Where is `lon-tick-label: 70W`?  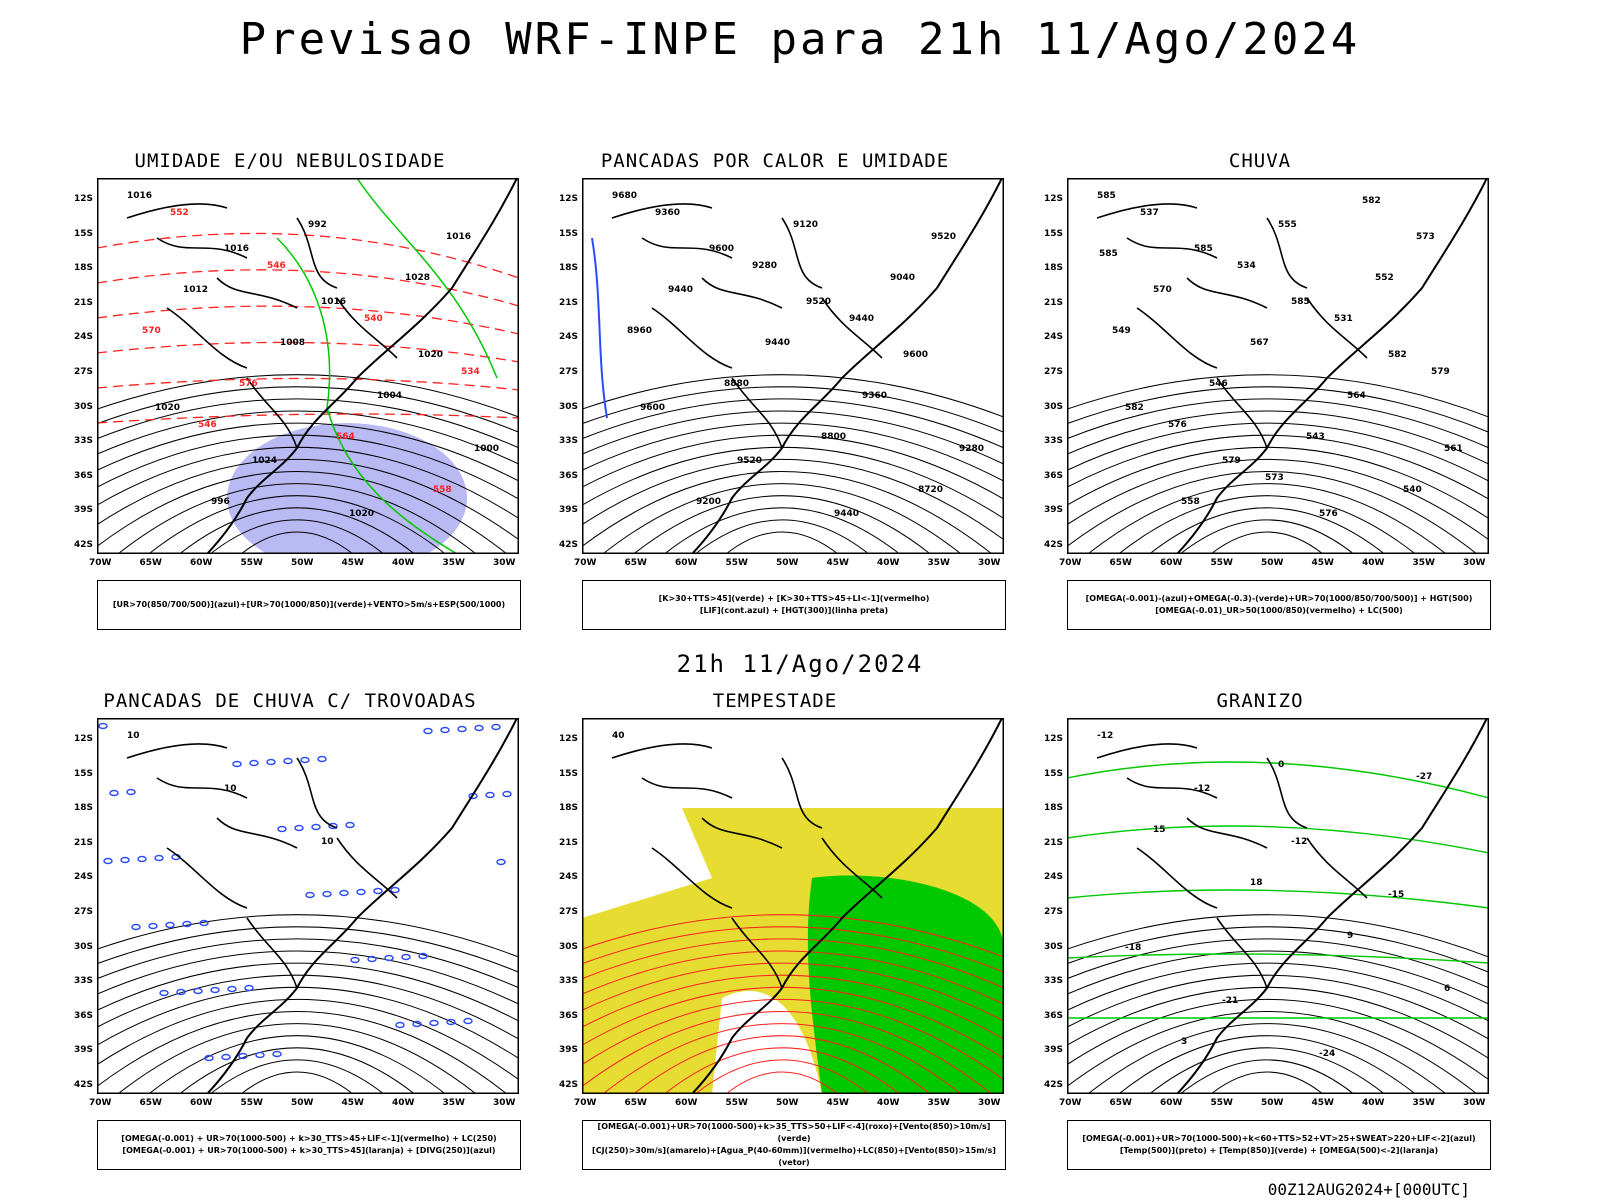 lon-tick-label: 70W is located at coordinates (585, 1103).